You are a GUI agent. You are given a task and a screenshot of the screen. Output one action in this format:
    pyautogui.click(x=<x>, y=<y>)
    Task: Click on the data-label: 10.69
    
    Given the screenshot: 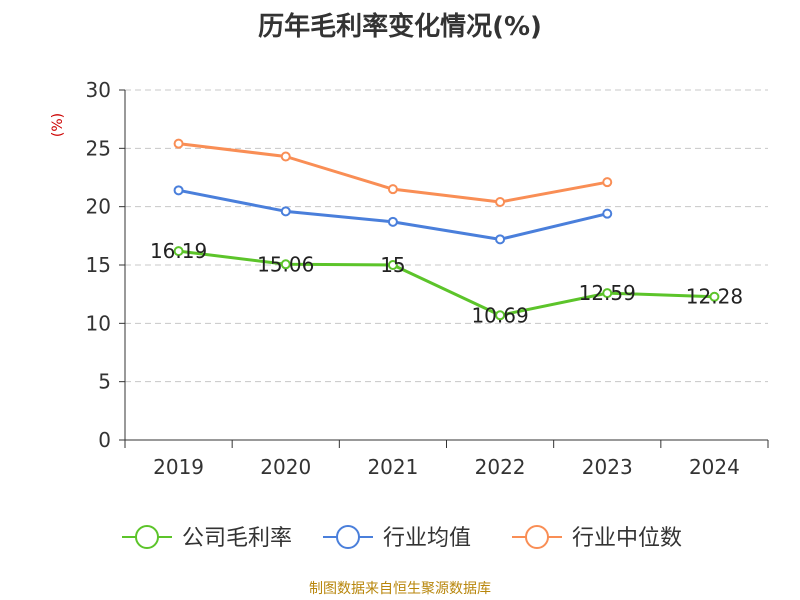 What is the action you would take?
    pyautogui.click(x=499, y=315)
    